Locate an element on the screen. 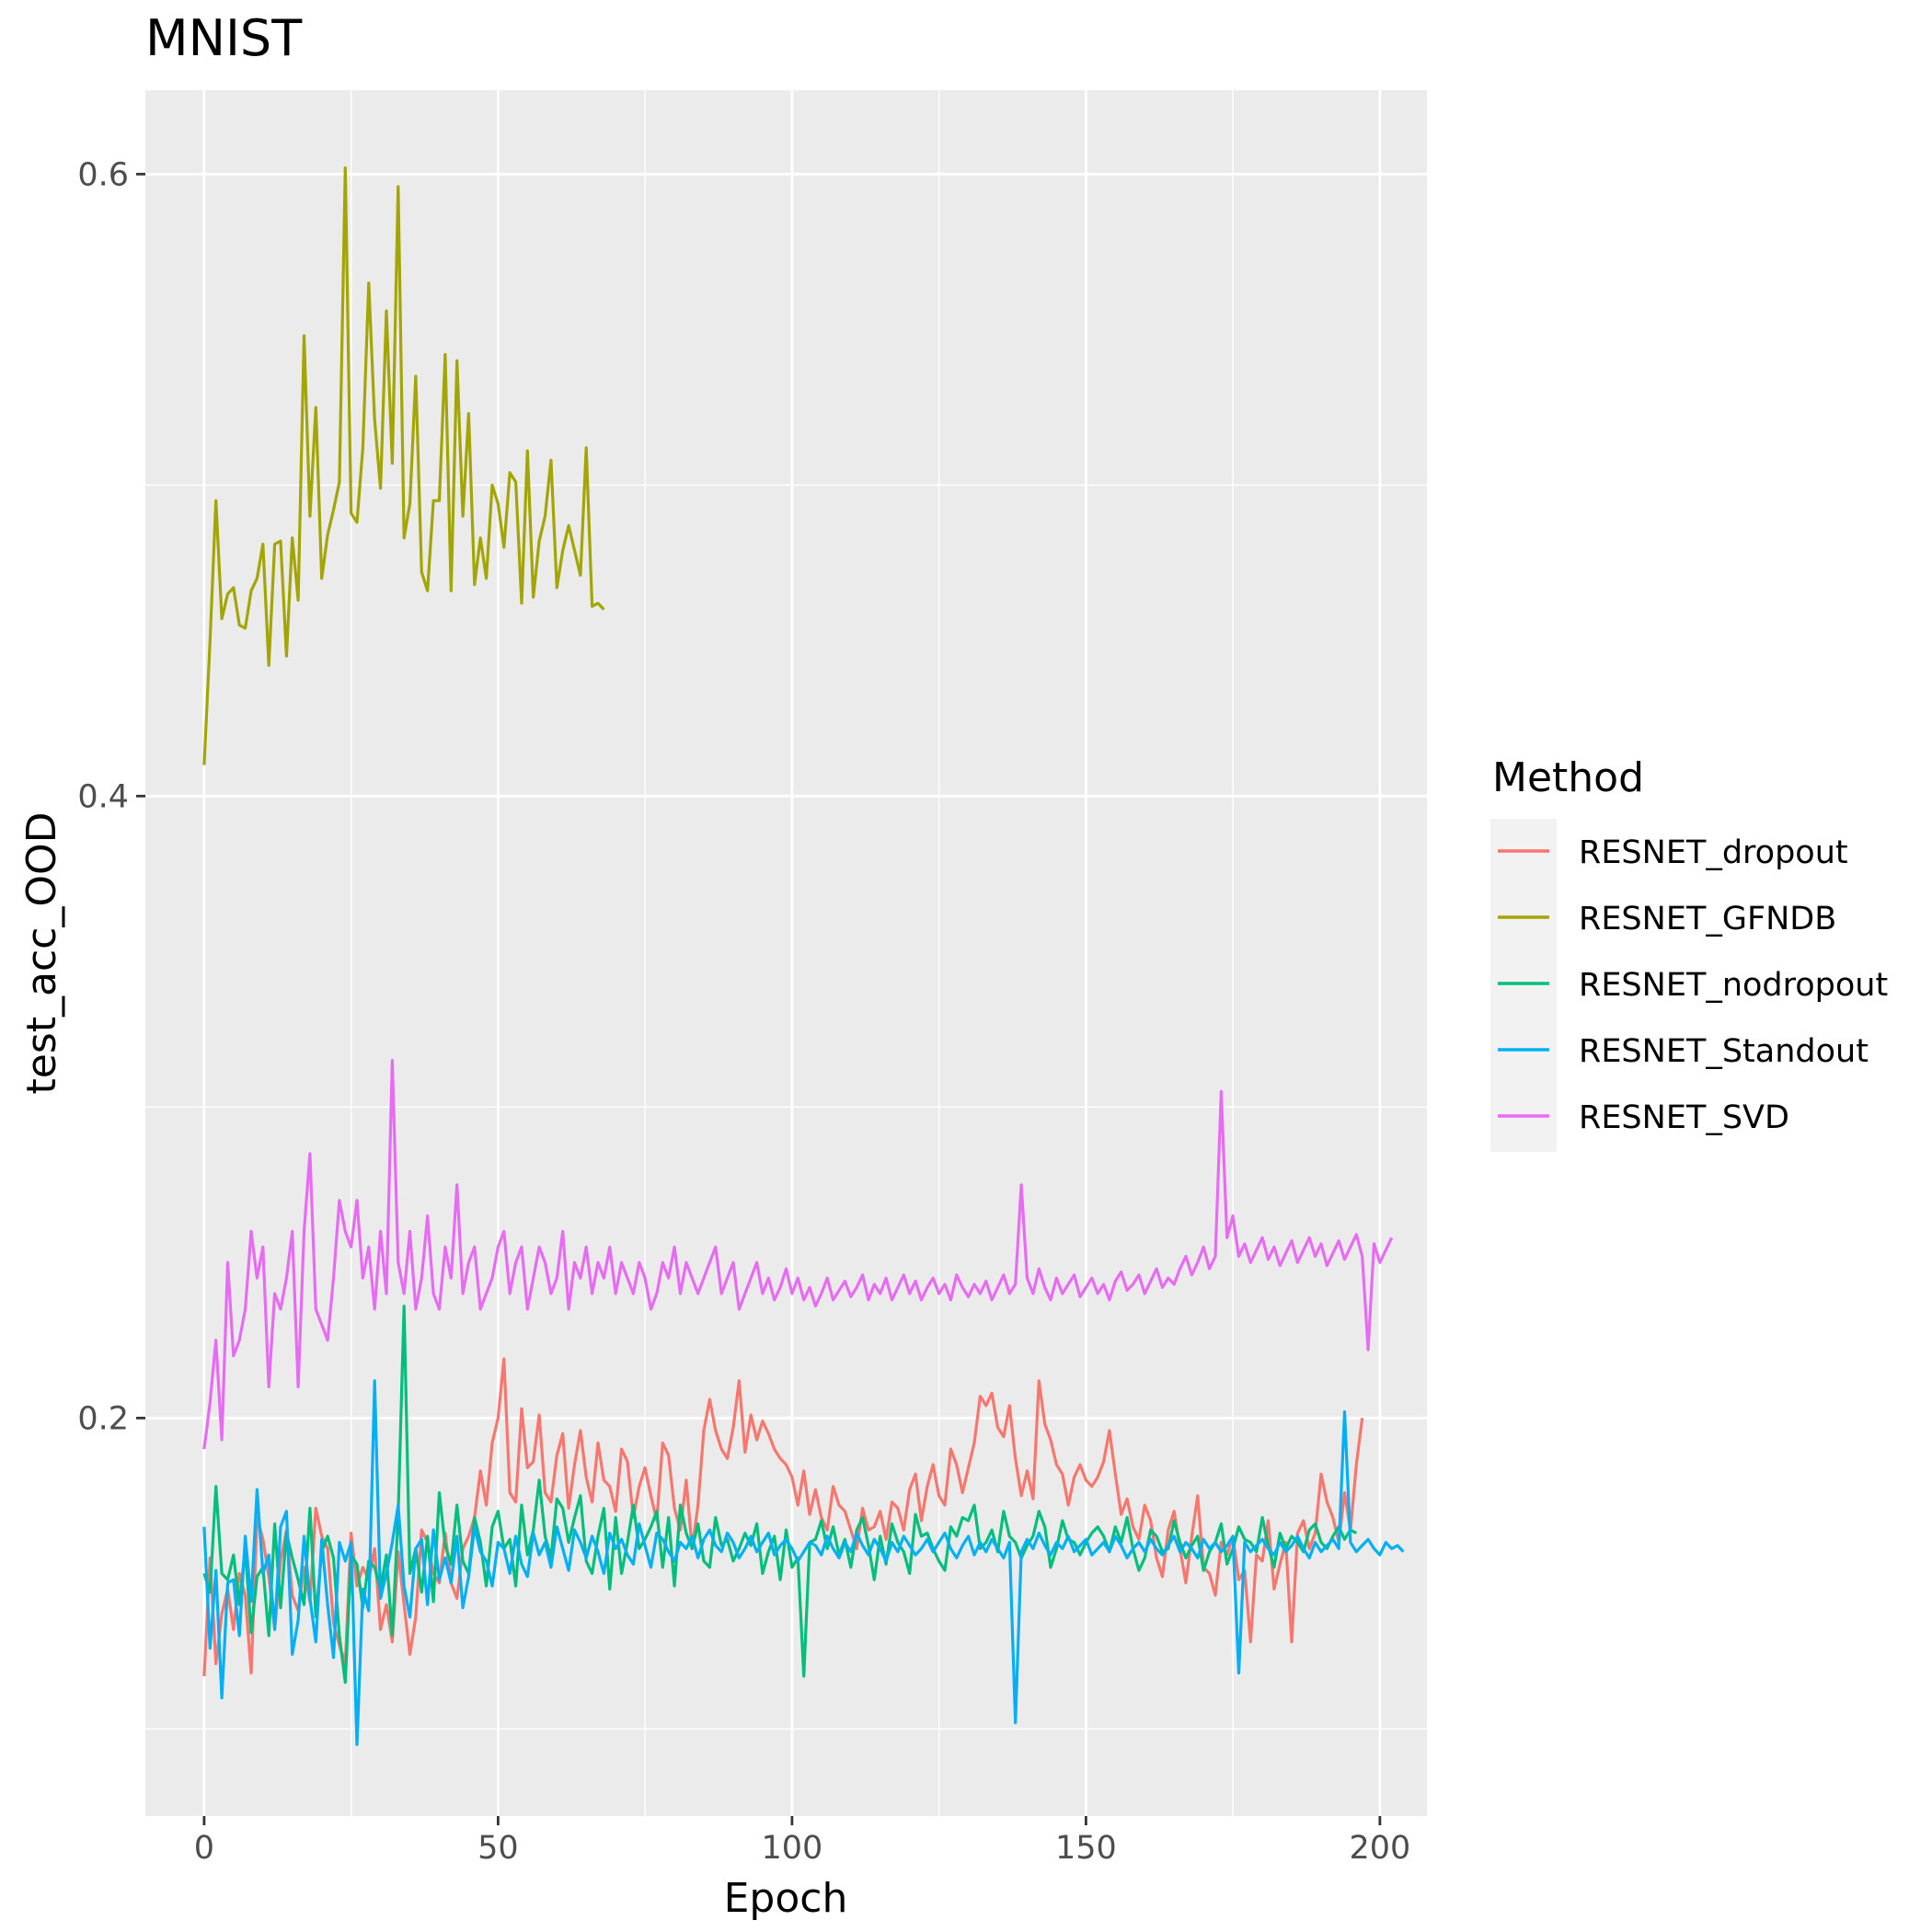 The image size is (1932, 1932). x-axis-title: Epoch is located at coordinates (786, 1898).